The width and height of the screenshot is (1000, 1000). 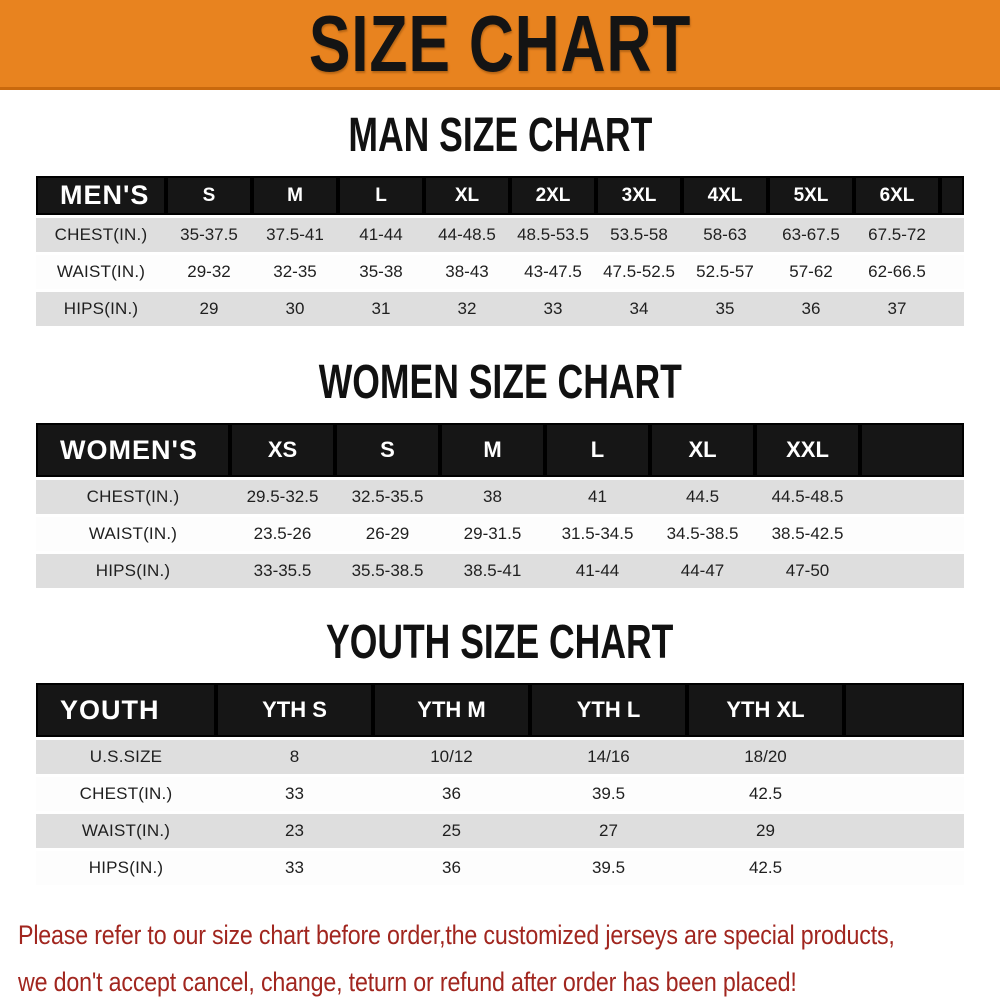 I want to click on mens-column-header: XL, so click(x=467, y=195).